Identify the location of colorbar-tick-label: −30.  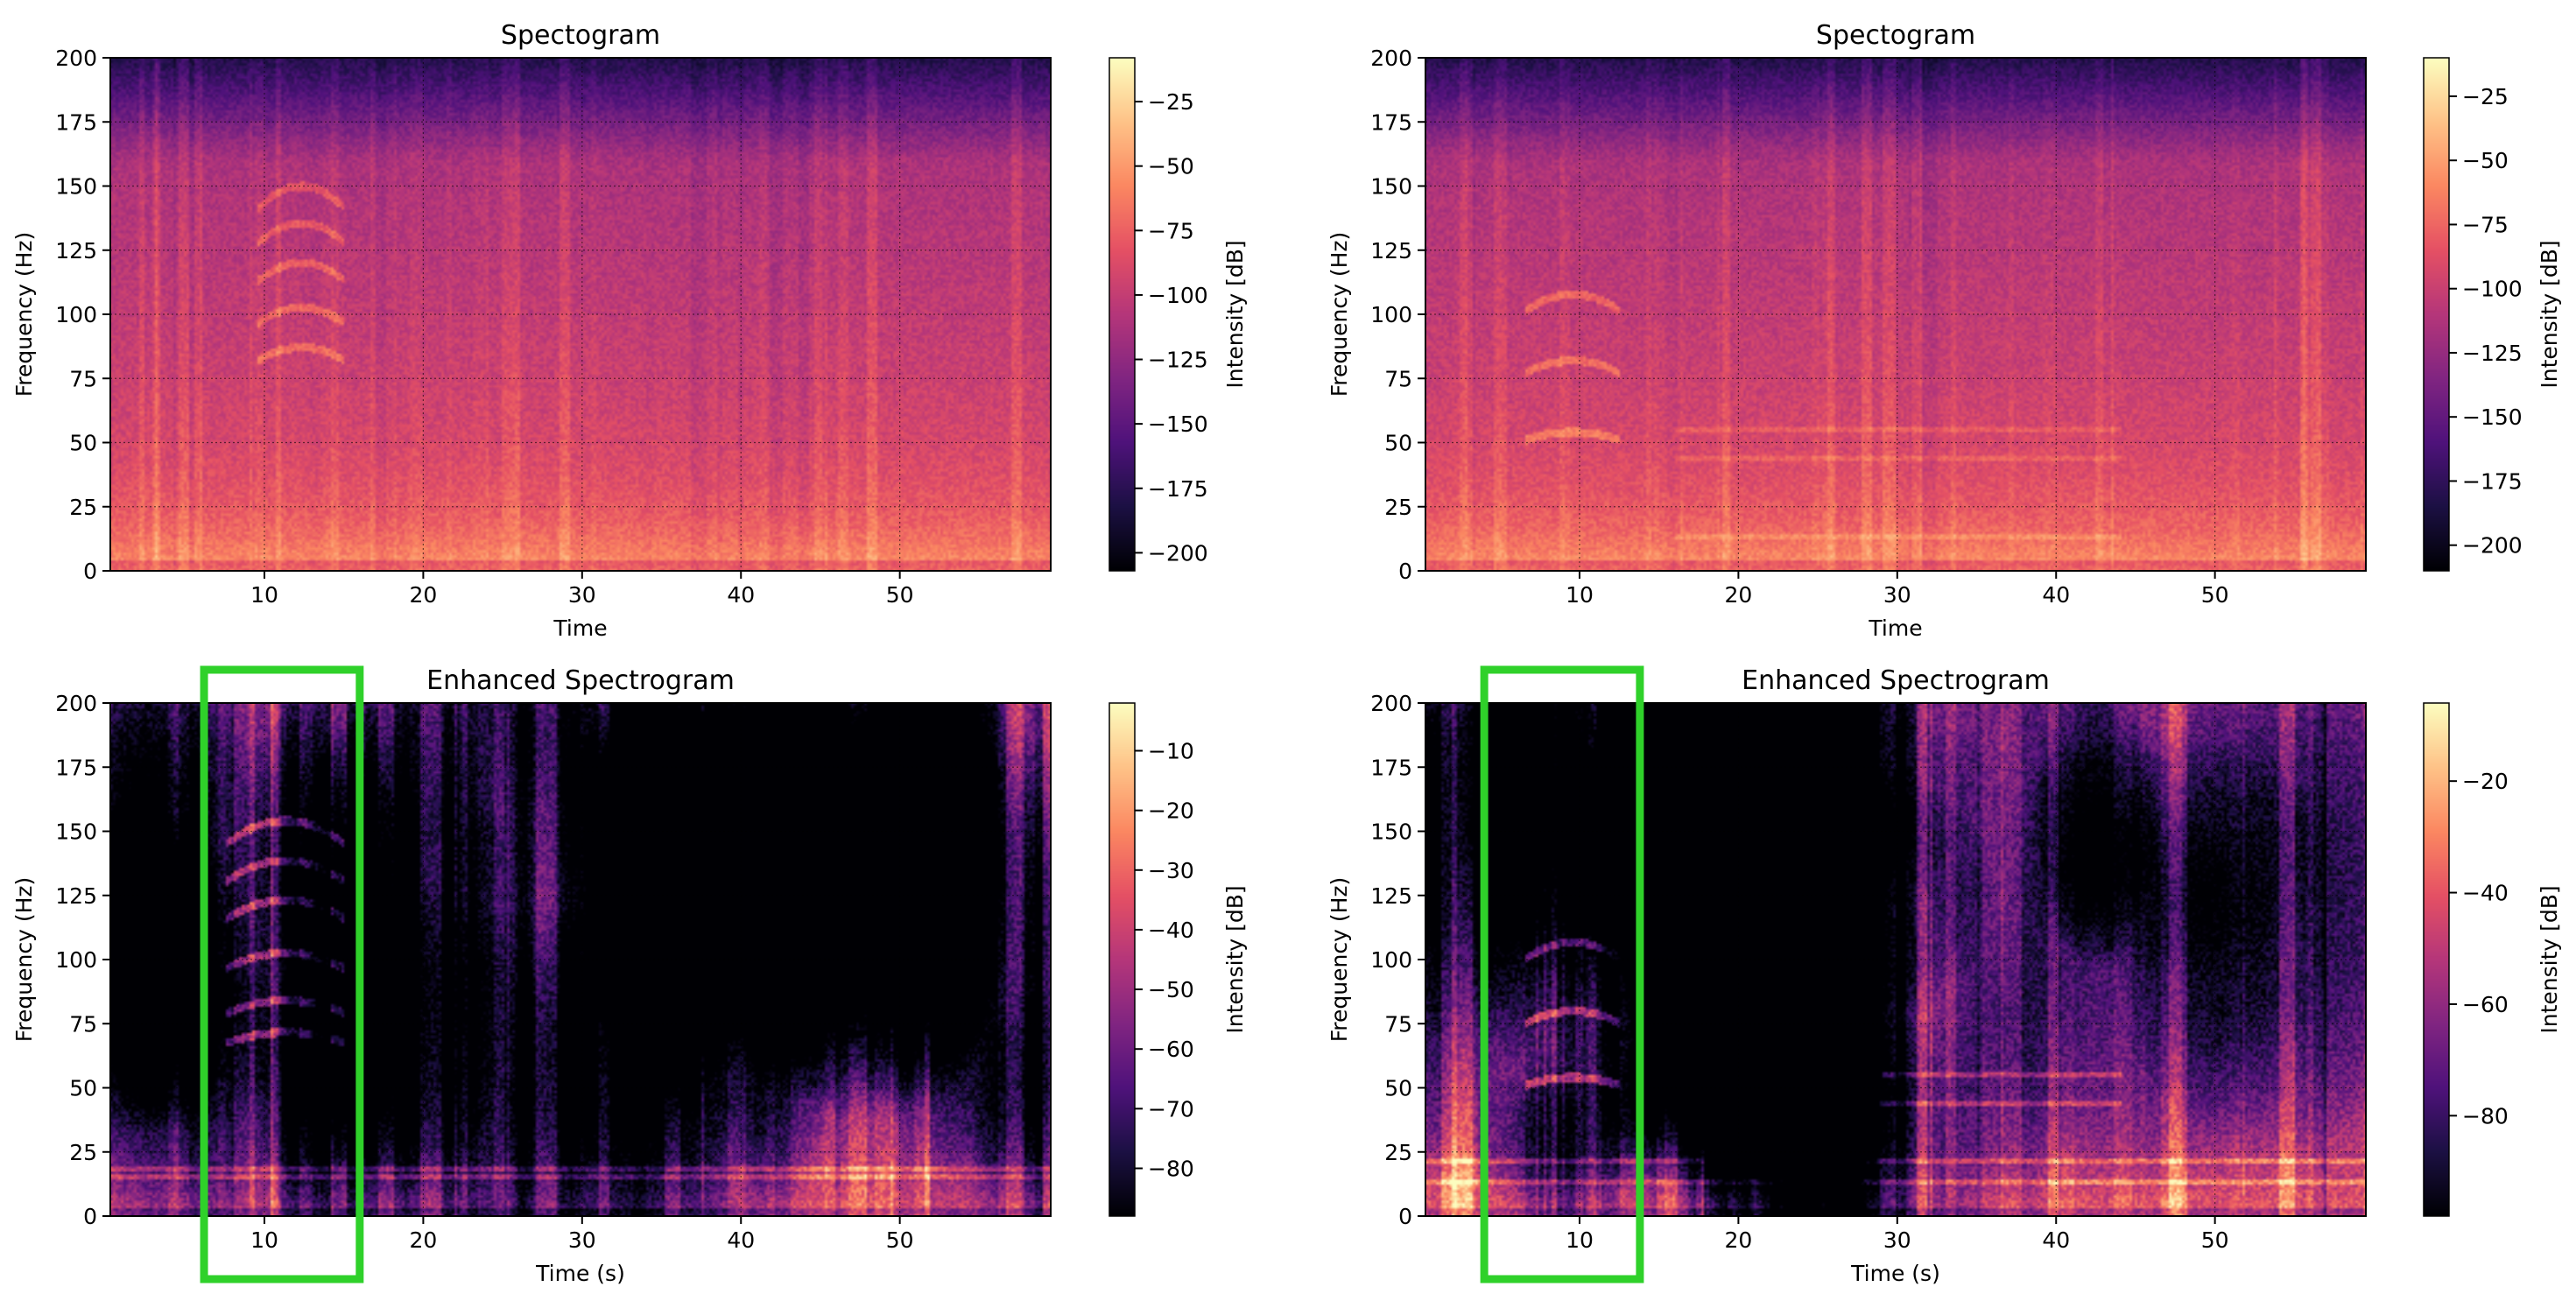
(1171, 871).